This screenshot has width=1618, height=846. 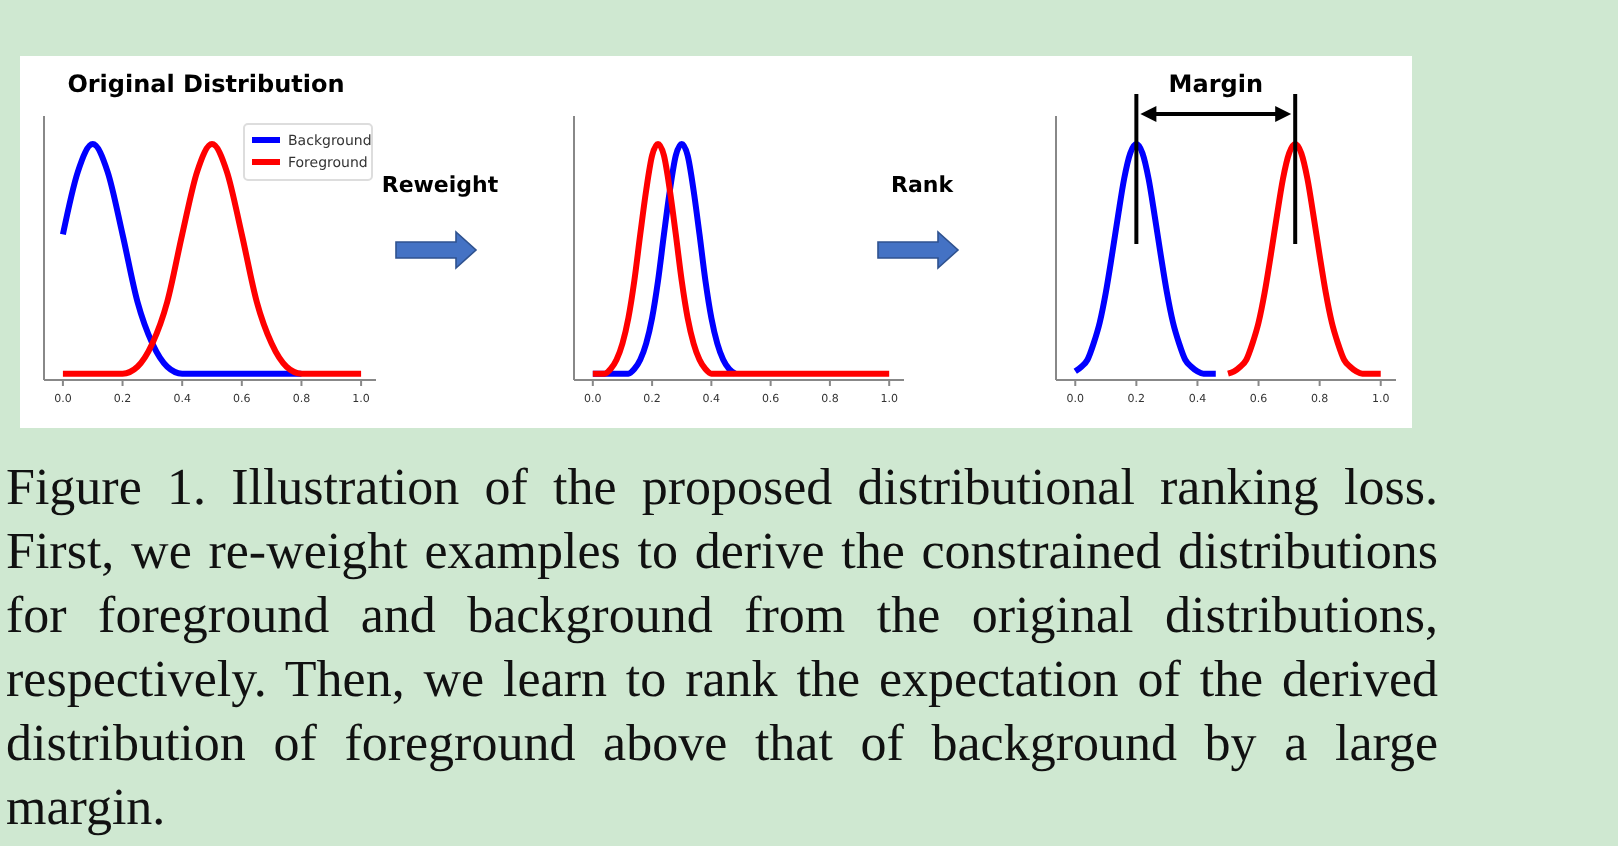 I want to click on text: Reweight, so click(x=440, y=185).